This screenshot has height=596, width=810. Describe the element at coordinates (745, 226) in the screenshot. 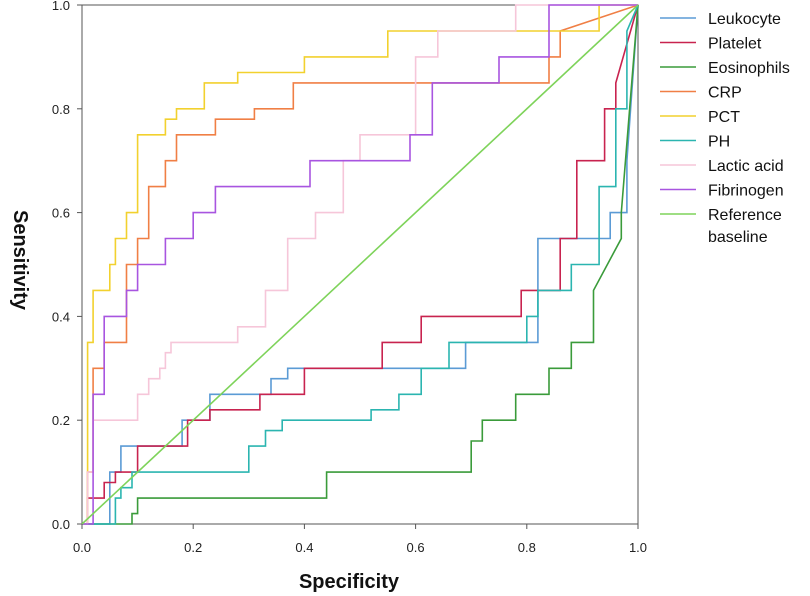

I see `legend-label-reference-baseline: Reference baseline` at that location.